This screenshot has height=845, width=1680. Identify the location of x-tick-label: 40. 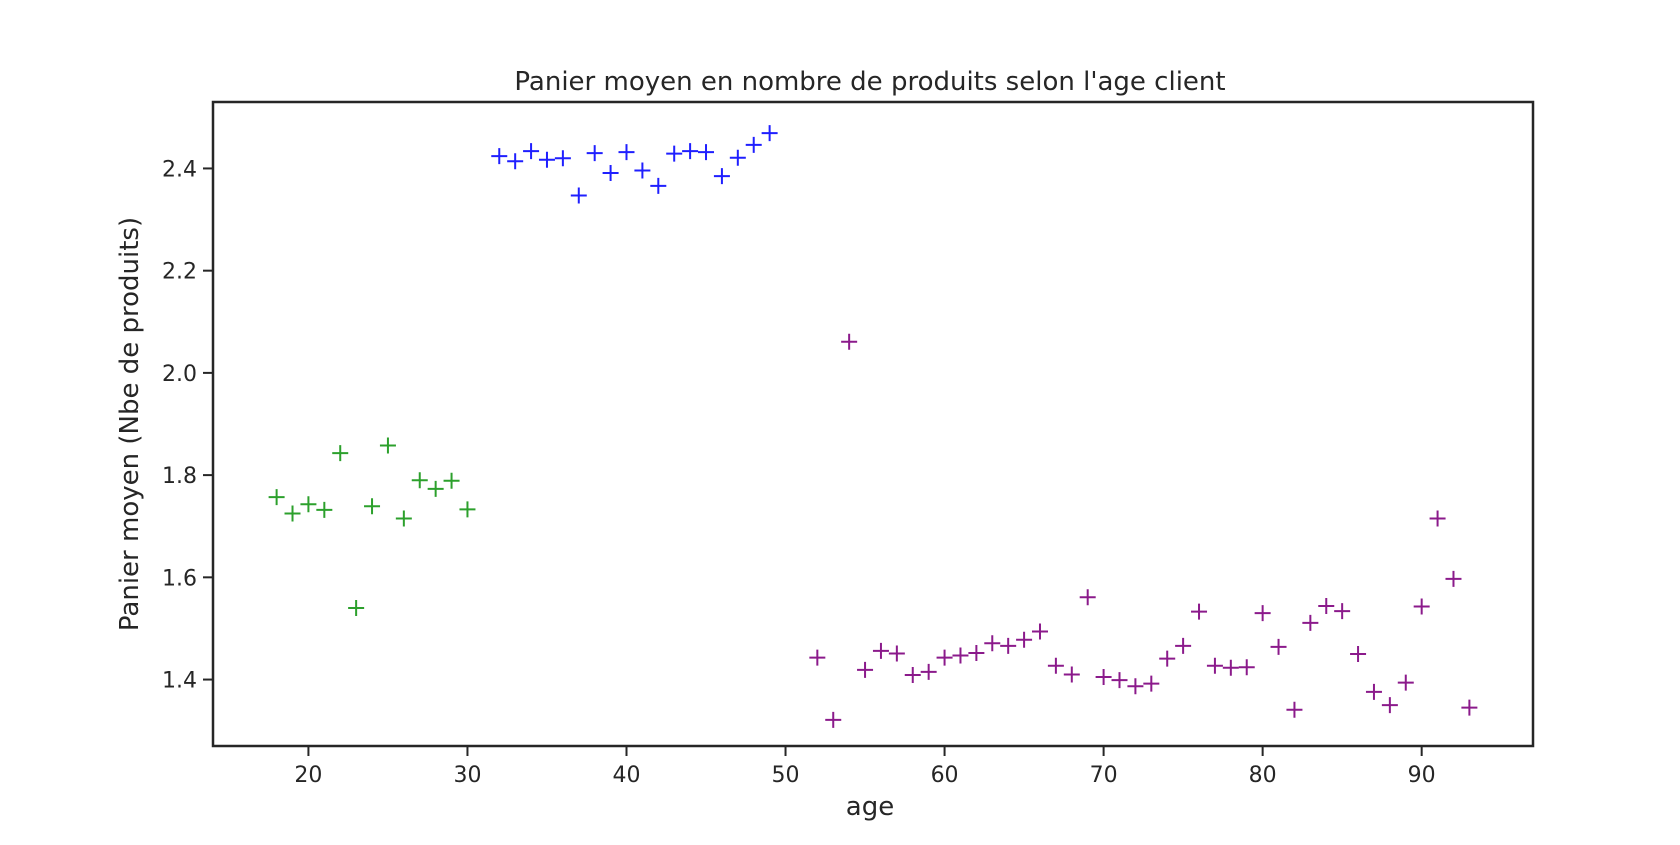
(626, 775).